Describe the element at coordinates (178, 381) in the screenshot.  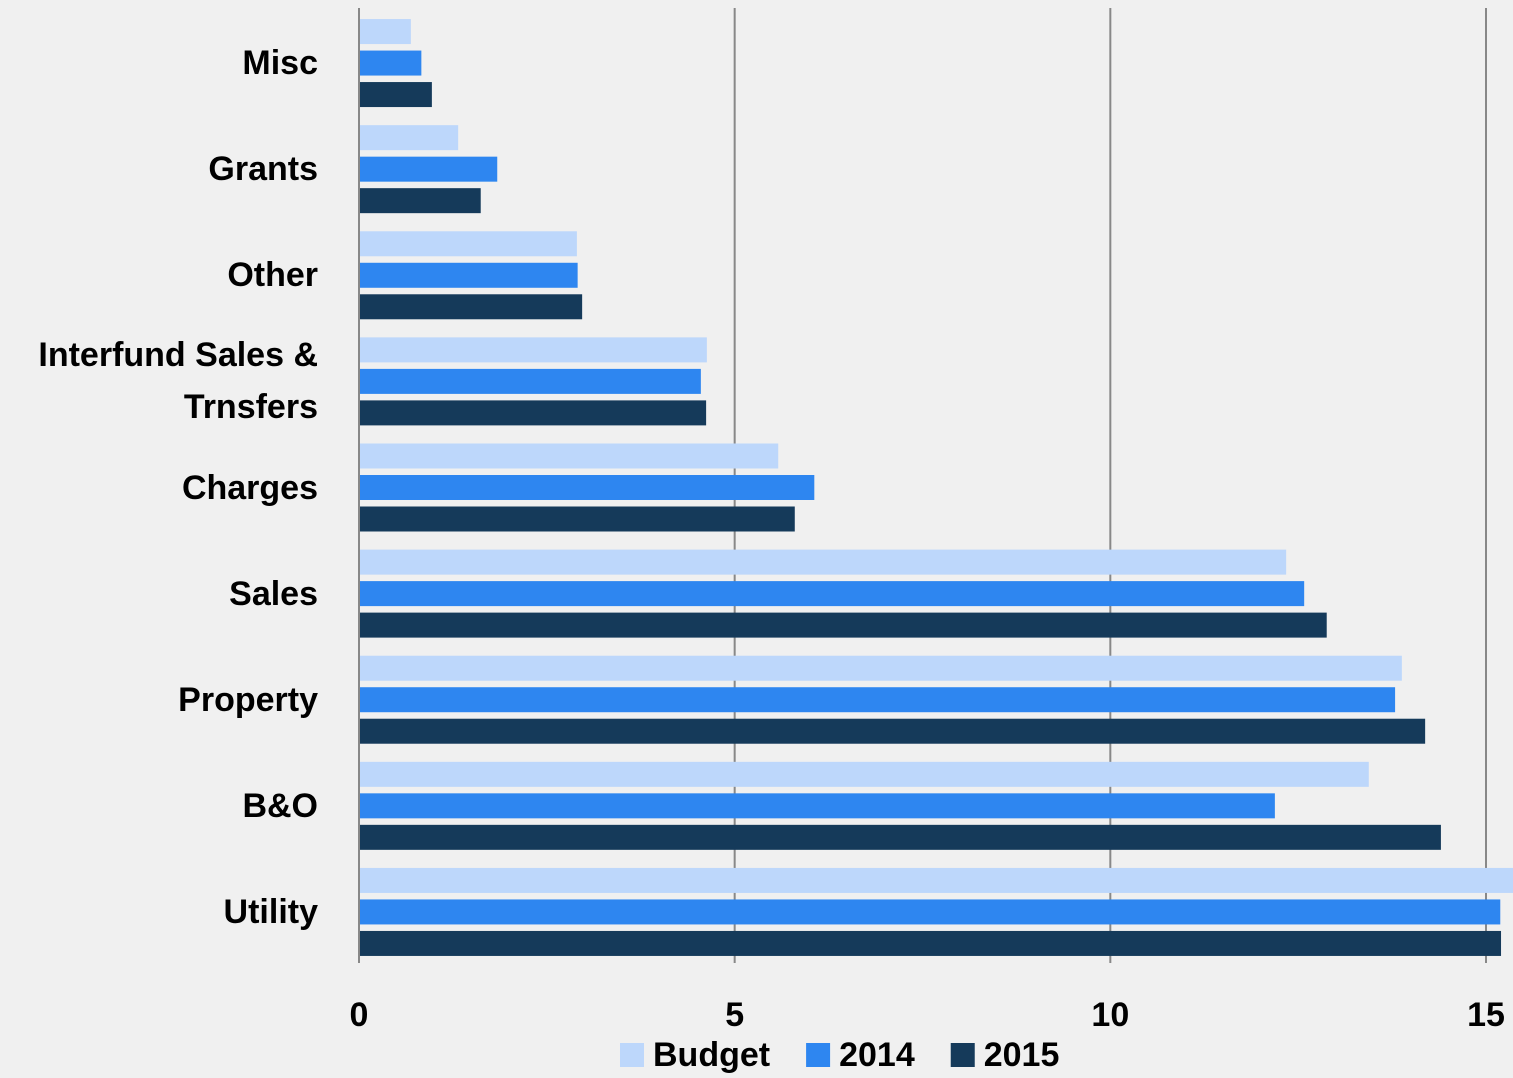
I see `category-label: Interfund Sales & Trnsfers` at that location.